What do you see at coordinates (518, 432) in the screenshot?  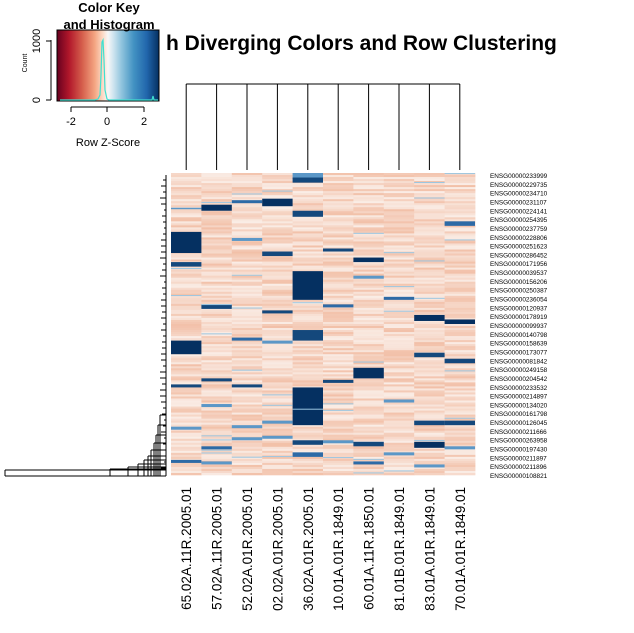 I see `row-label: ENSG00000211666` at bounding box center [518, 432].